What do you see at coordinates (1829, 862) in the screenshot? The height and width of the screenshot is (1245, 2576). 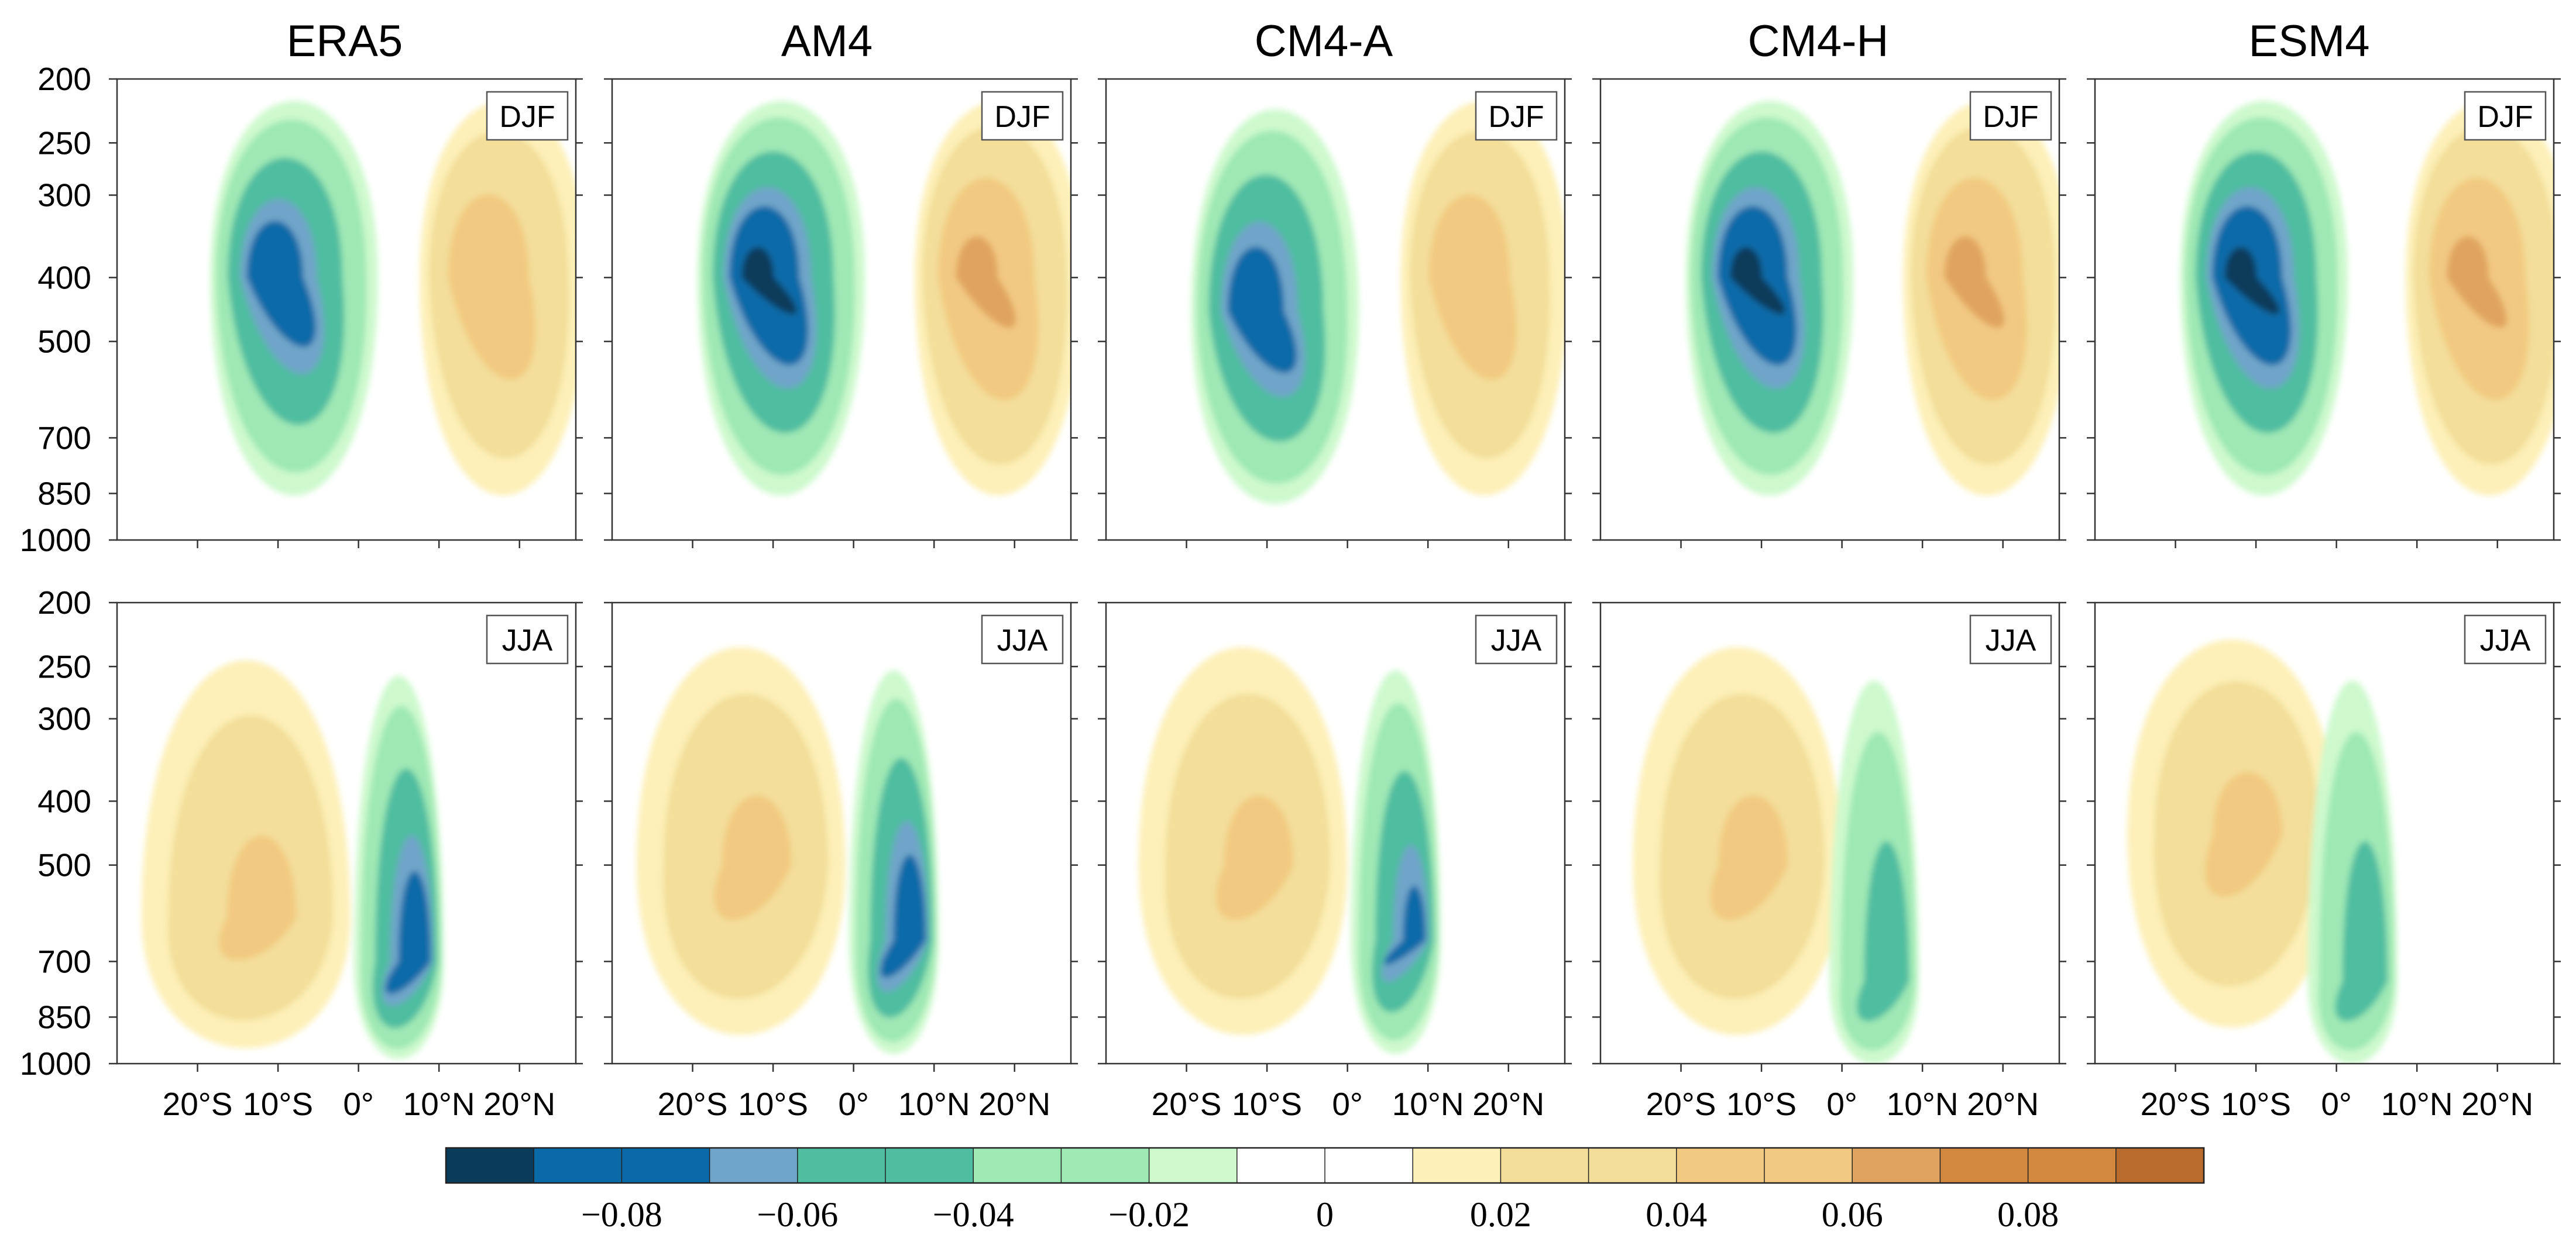 I see `panel-CM4-H-JJA: 20°S 10°S 0° 10°N 20°N JJA` at bounding box center [1829, 862].